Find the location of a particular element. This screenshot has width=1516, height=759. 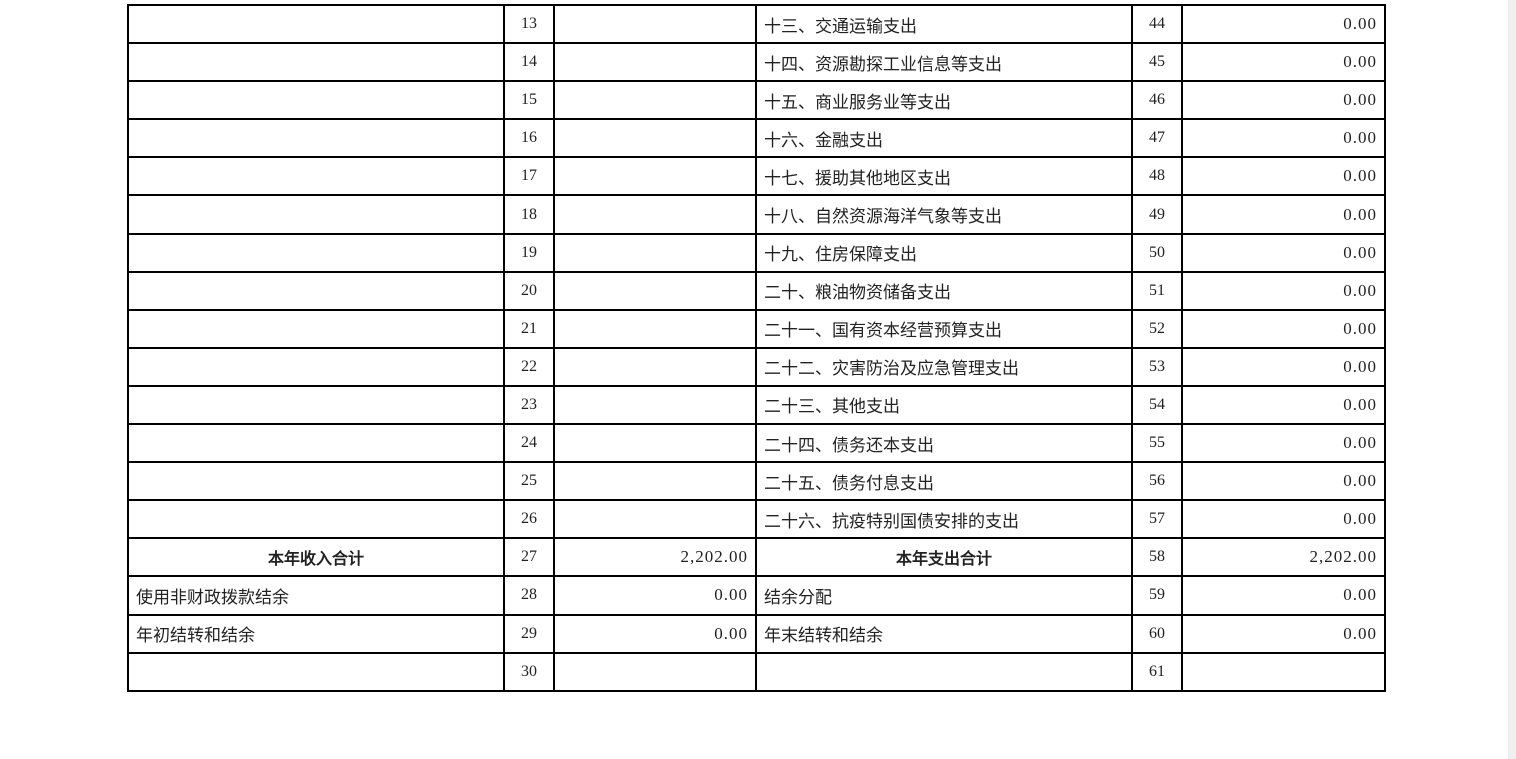

table-cell: 54 is located at coordinates (1157, 405).